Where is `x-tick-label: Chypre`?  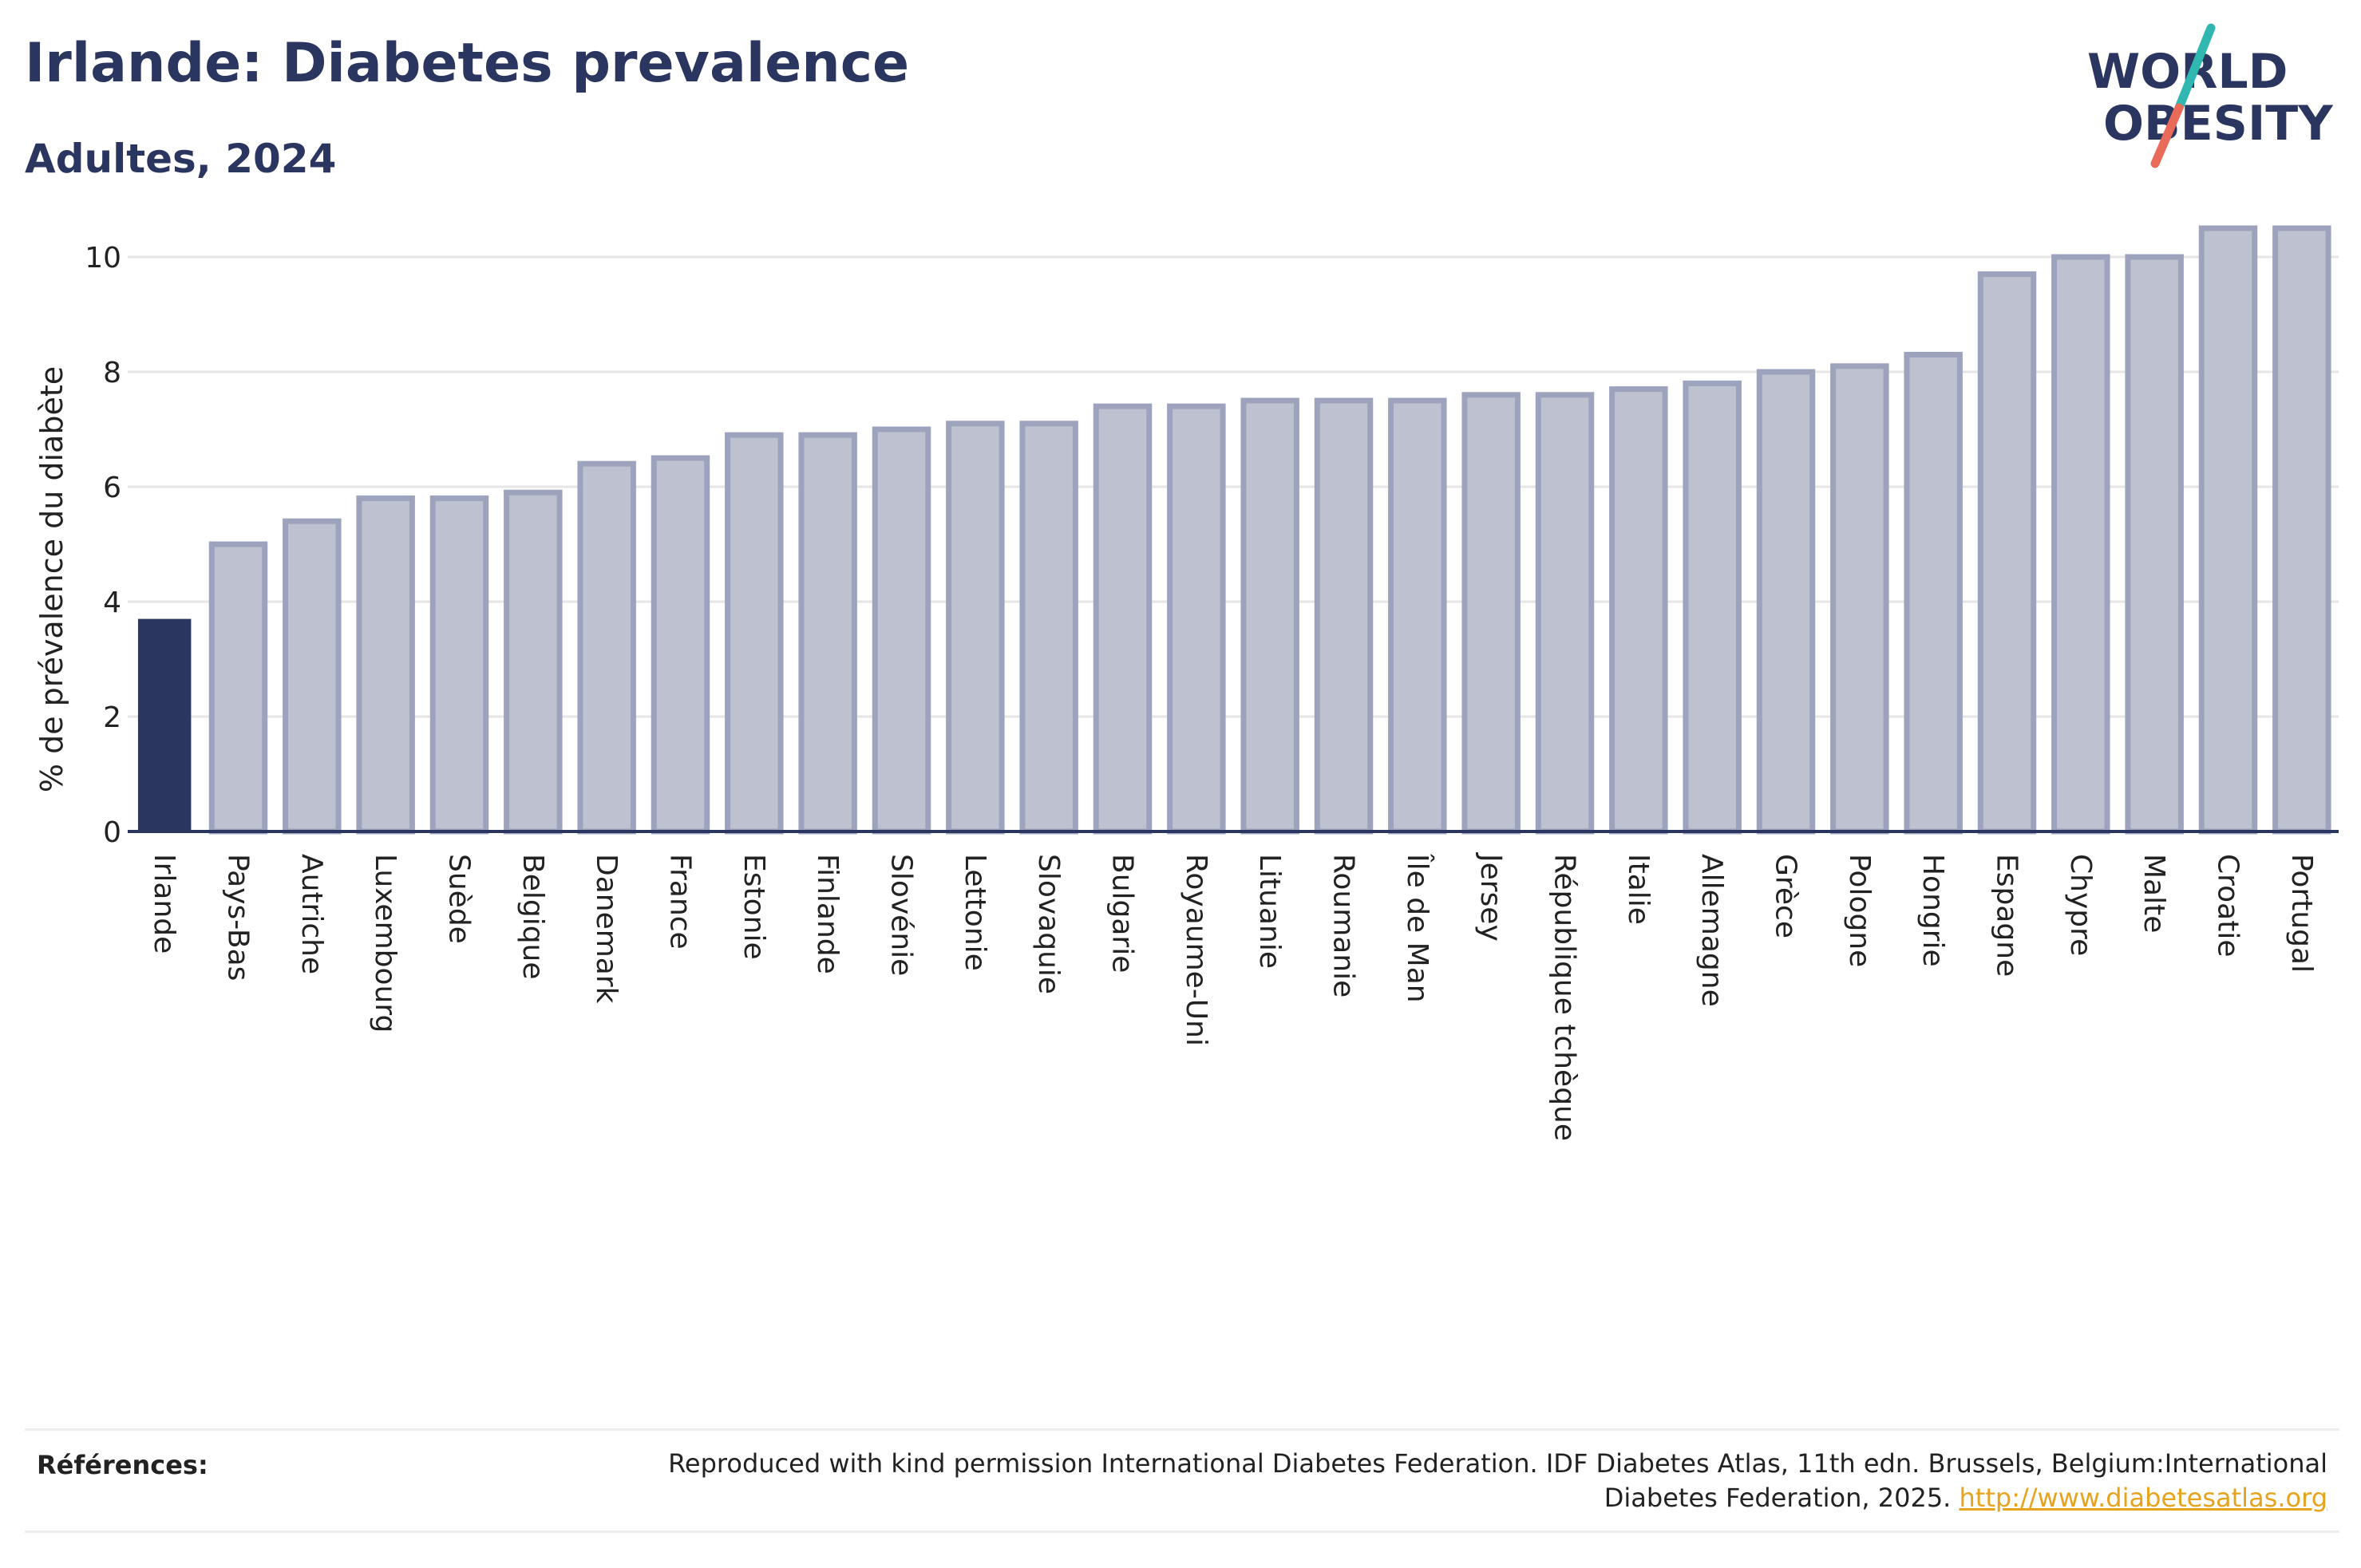
x-tick-label: Chypre is located at coordinates (2080, 905).